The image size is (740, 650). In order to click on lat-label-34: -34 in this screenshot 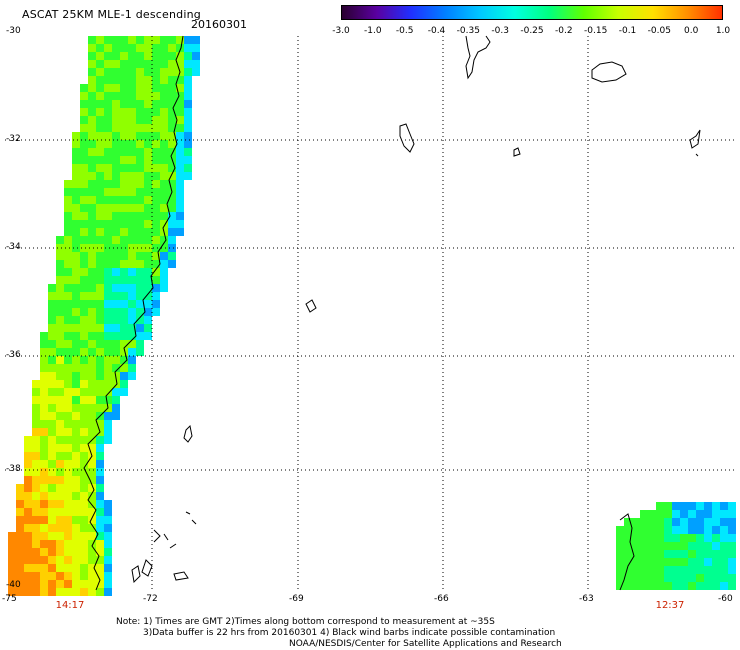, I will do `click(13, 247)`.